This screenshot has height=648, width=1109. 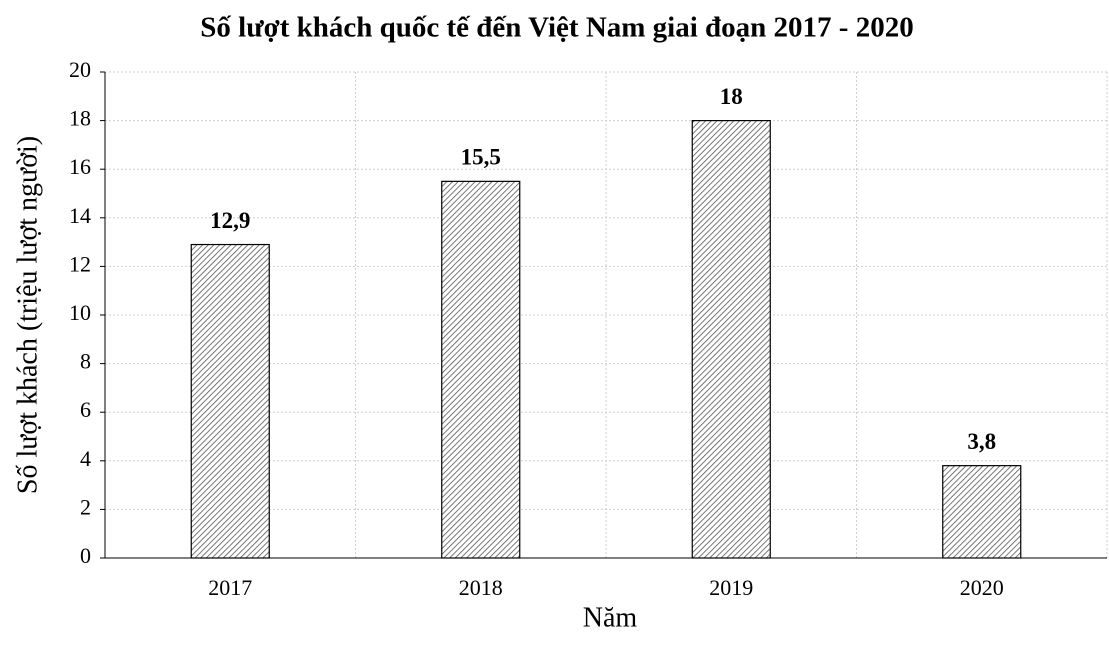 I want to click on data-label: 3,8, so click(x=981, y=441).